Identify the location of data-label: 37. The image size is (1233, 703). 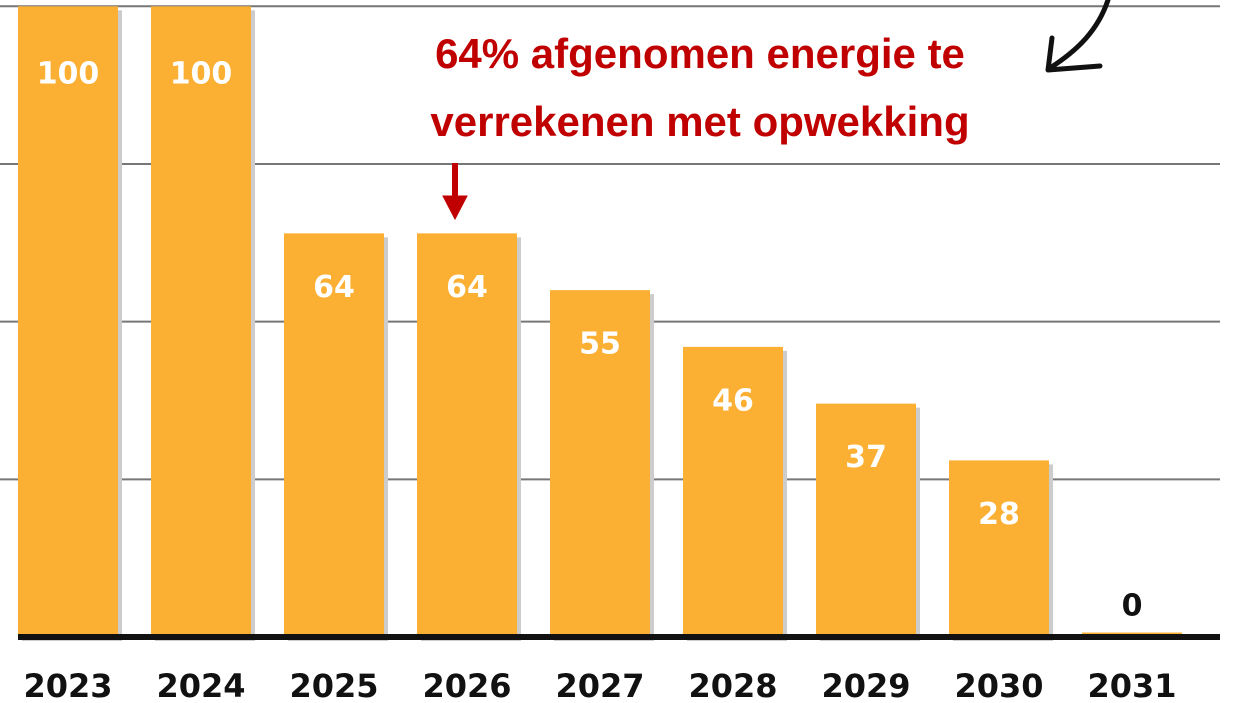
(866, 457).